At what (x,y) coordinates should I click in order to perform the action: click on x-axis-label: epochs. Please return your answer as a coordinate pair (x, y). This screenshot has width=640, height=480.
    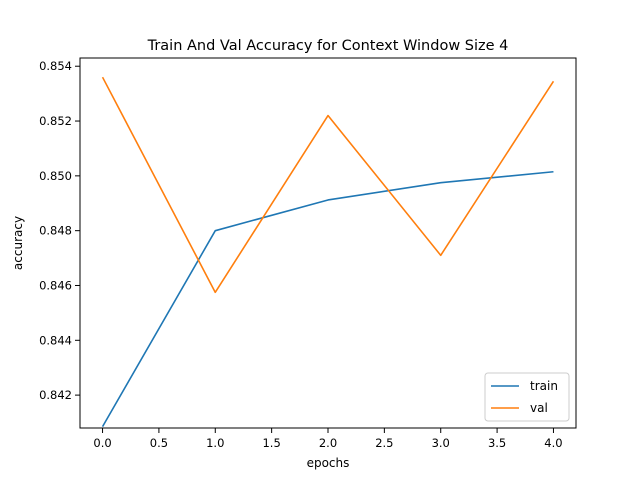
    Looking at the image, I should click on (328, 463).